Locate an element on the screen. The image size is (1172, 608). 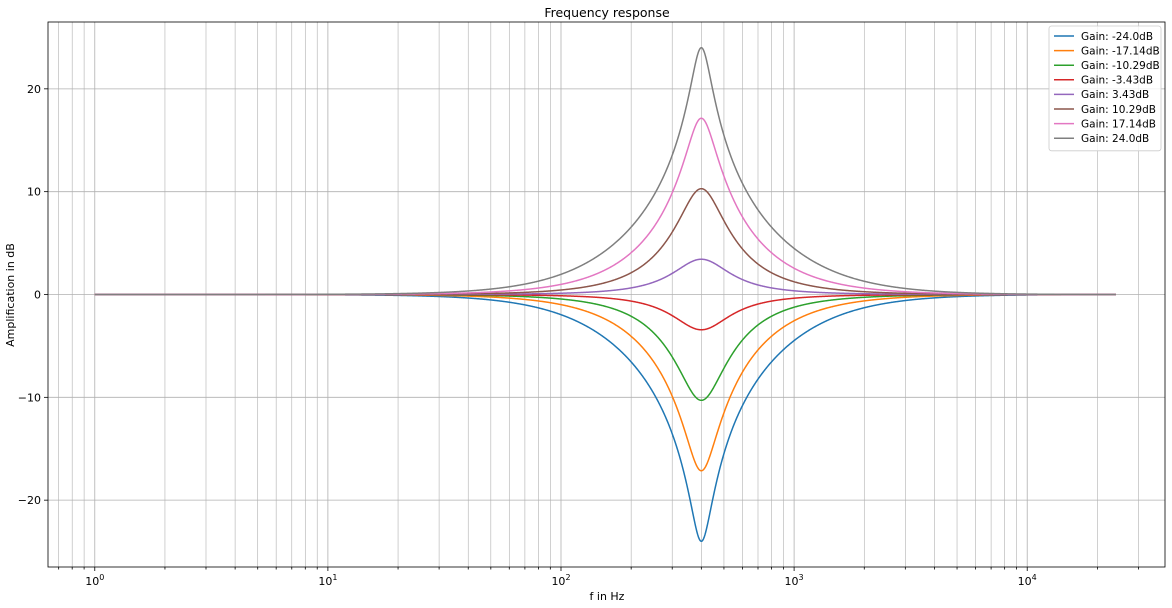
x-tick-label: 10¹ is located at coordinates (327, 580).